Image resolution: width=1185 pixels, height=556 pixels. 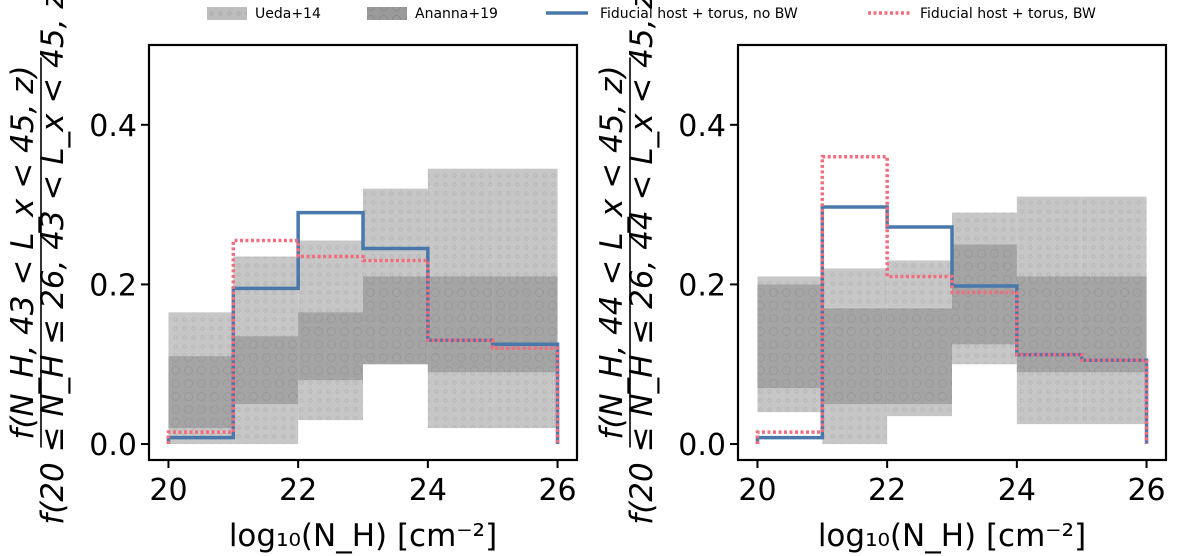 What do you see at coordinates (642, 262) in the screenshot?
I see `y-axis-label-denominator: f(20 ≤ N_H ≤ 26, 44 < L_x < 45, z)` at bounding box center [642, 262].